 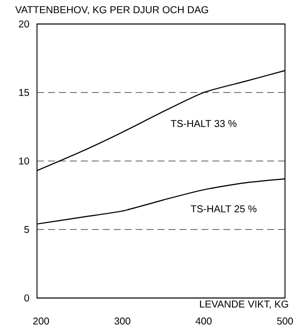 What do you see at coordinates (27, 229) in the screenshot?
I see `y-tick-label: 5` at bounding box center [27, 229].